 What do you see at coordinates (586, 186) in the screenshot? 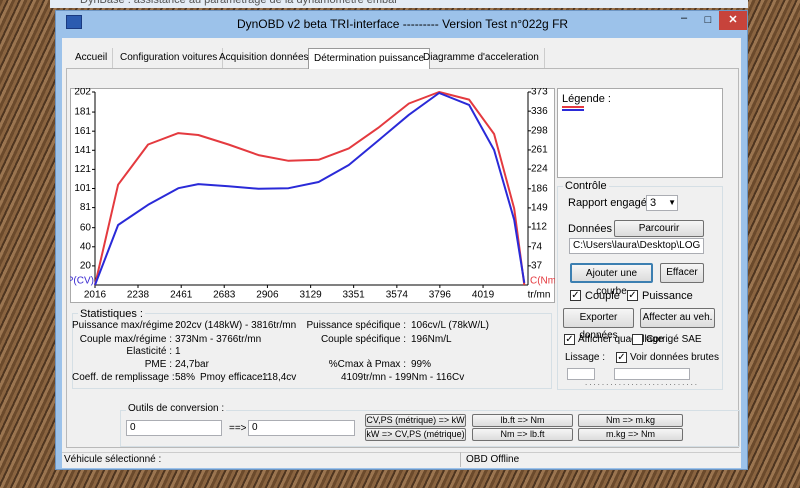
I see `controls-title: Contrôle` at bounding box center [586, 186].